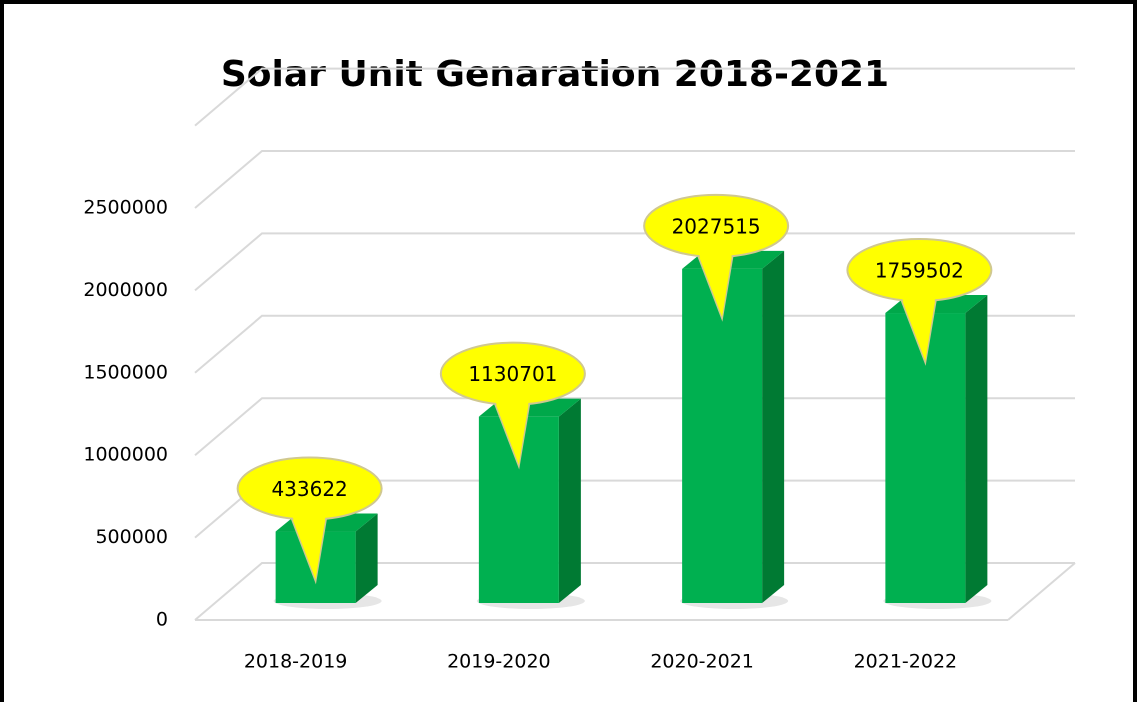 The width and height of the screenshot is (1139, 702). I want to click on value-label: 433622, so click(309, 489).